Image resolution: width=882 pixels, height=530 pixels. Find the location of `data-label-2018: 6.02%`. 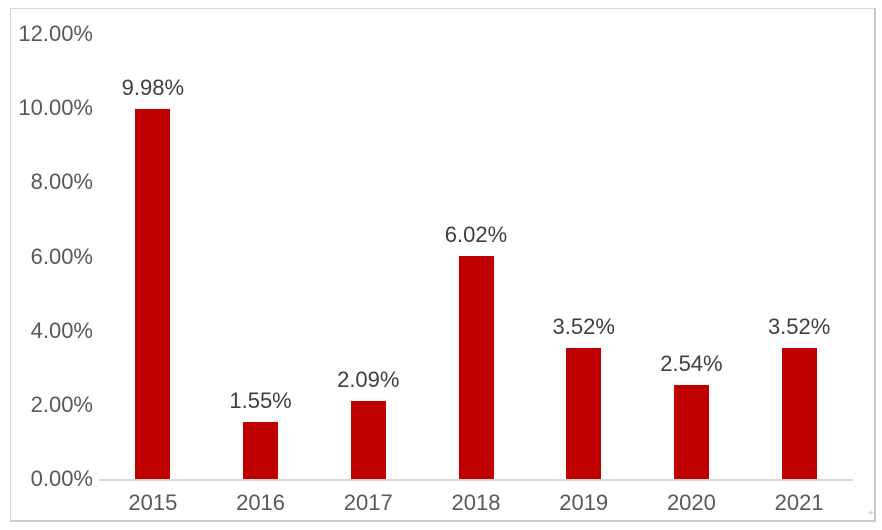

data-label-2018: 6.02% is located at coordinates (476, 234).